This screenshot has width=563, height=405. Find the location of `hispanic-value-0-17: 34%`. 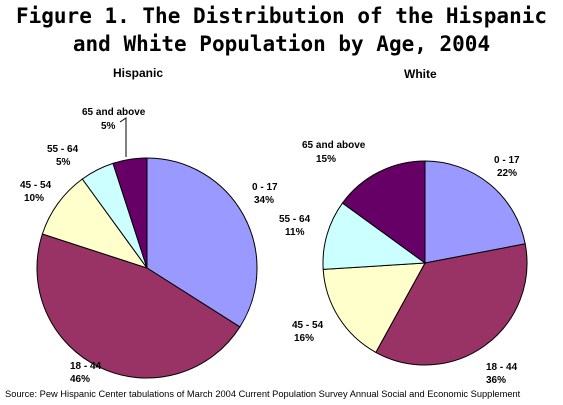

hispanic-value-0-17: 34% is located at coordinates (264, 200).